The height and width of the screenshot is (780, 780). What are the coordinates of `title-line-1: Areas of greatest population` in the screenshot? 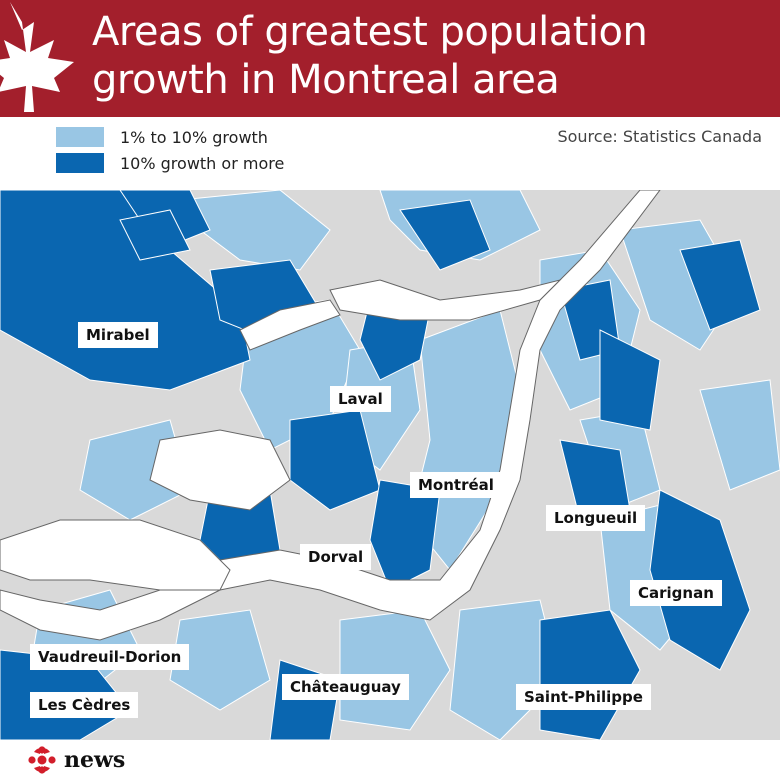 It's located at (370, 32).